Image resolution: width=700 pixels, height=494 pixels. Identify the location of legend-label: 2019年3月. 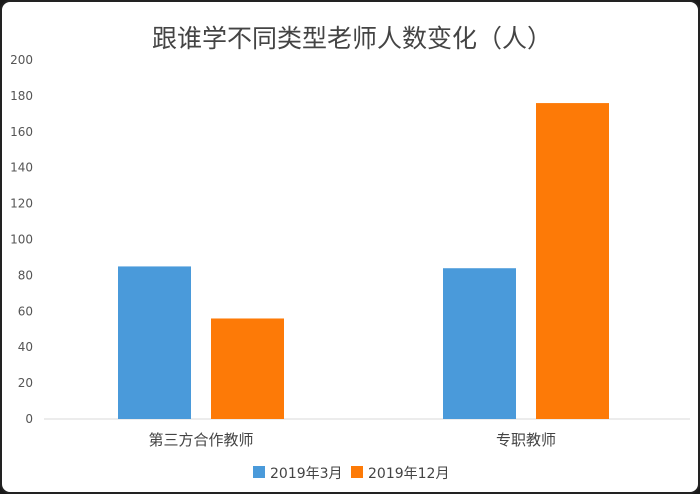
(306, 474).